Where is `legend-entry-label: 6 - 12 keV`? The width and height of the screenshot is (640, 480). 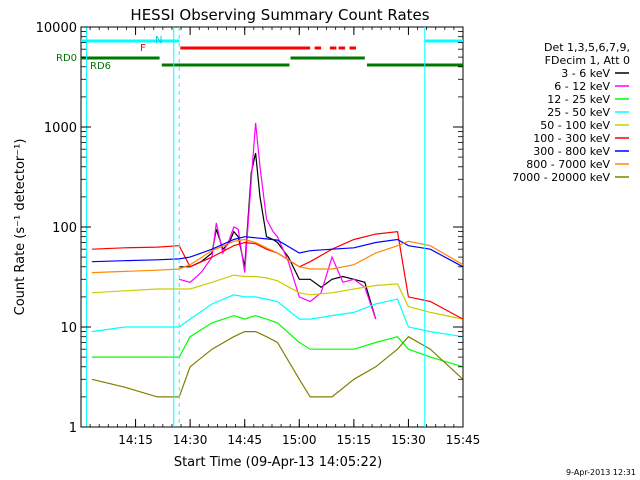 legend-entry-label: 6 - 12 keV is located at coordinates (582, 86).